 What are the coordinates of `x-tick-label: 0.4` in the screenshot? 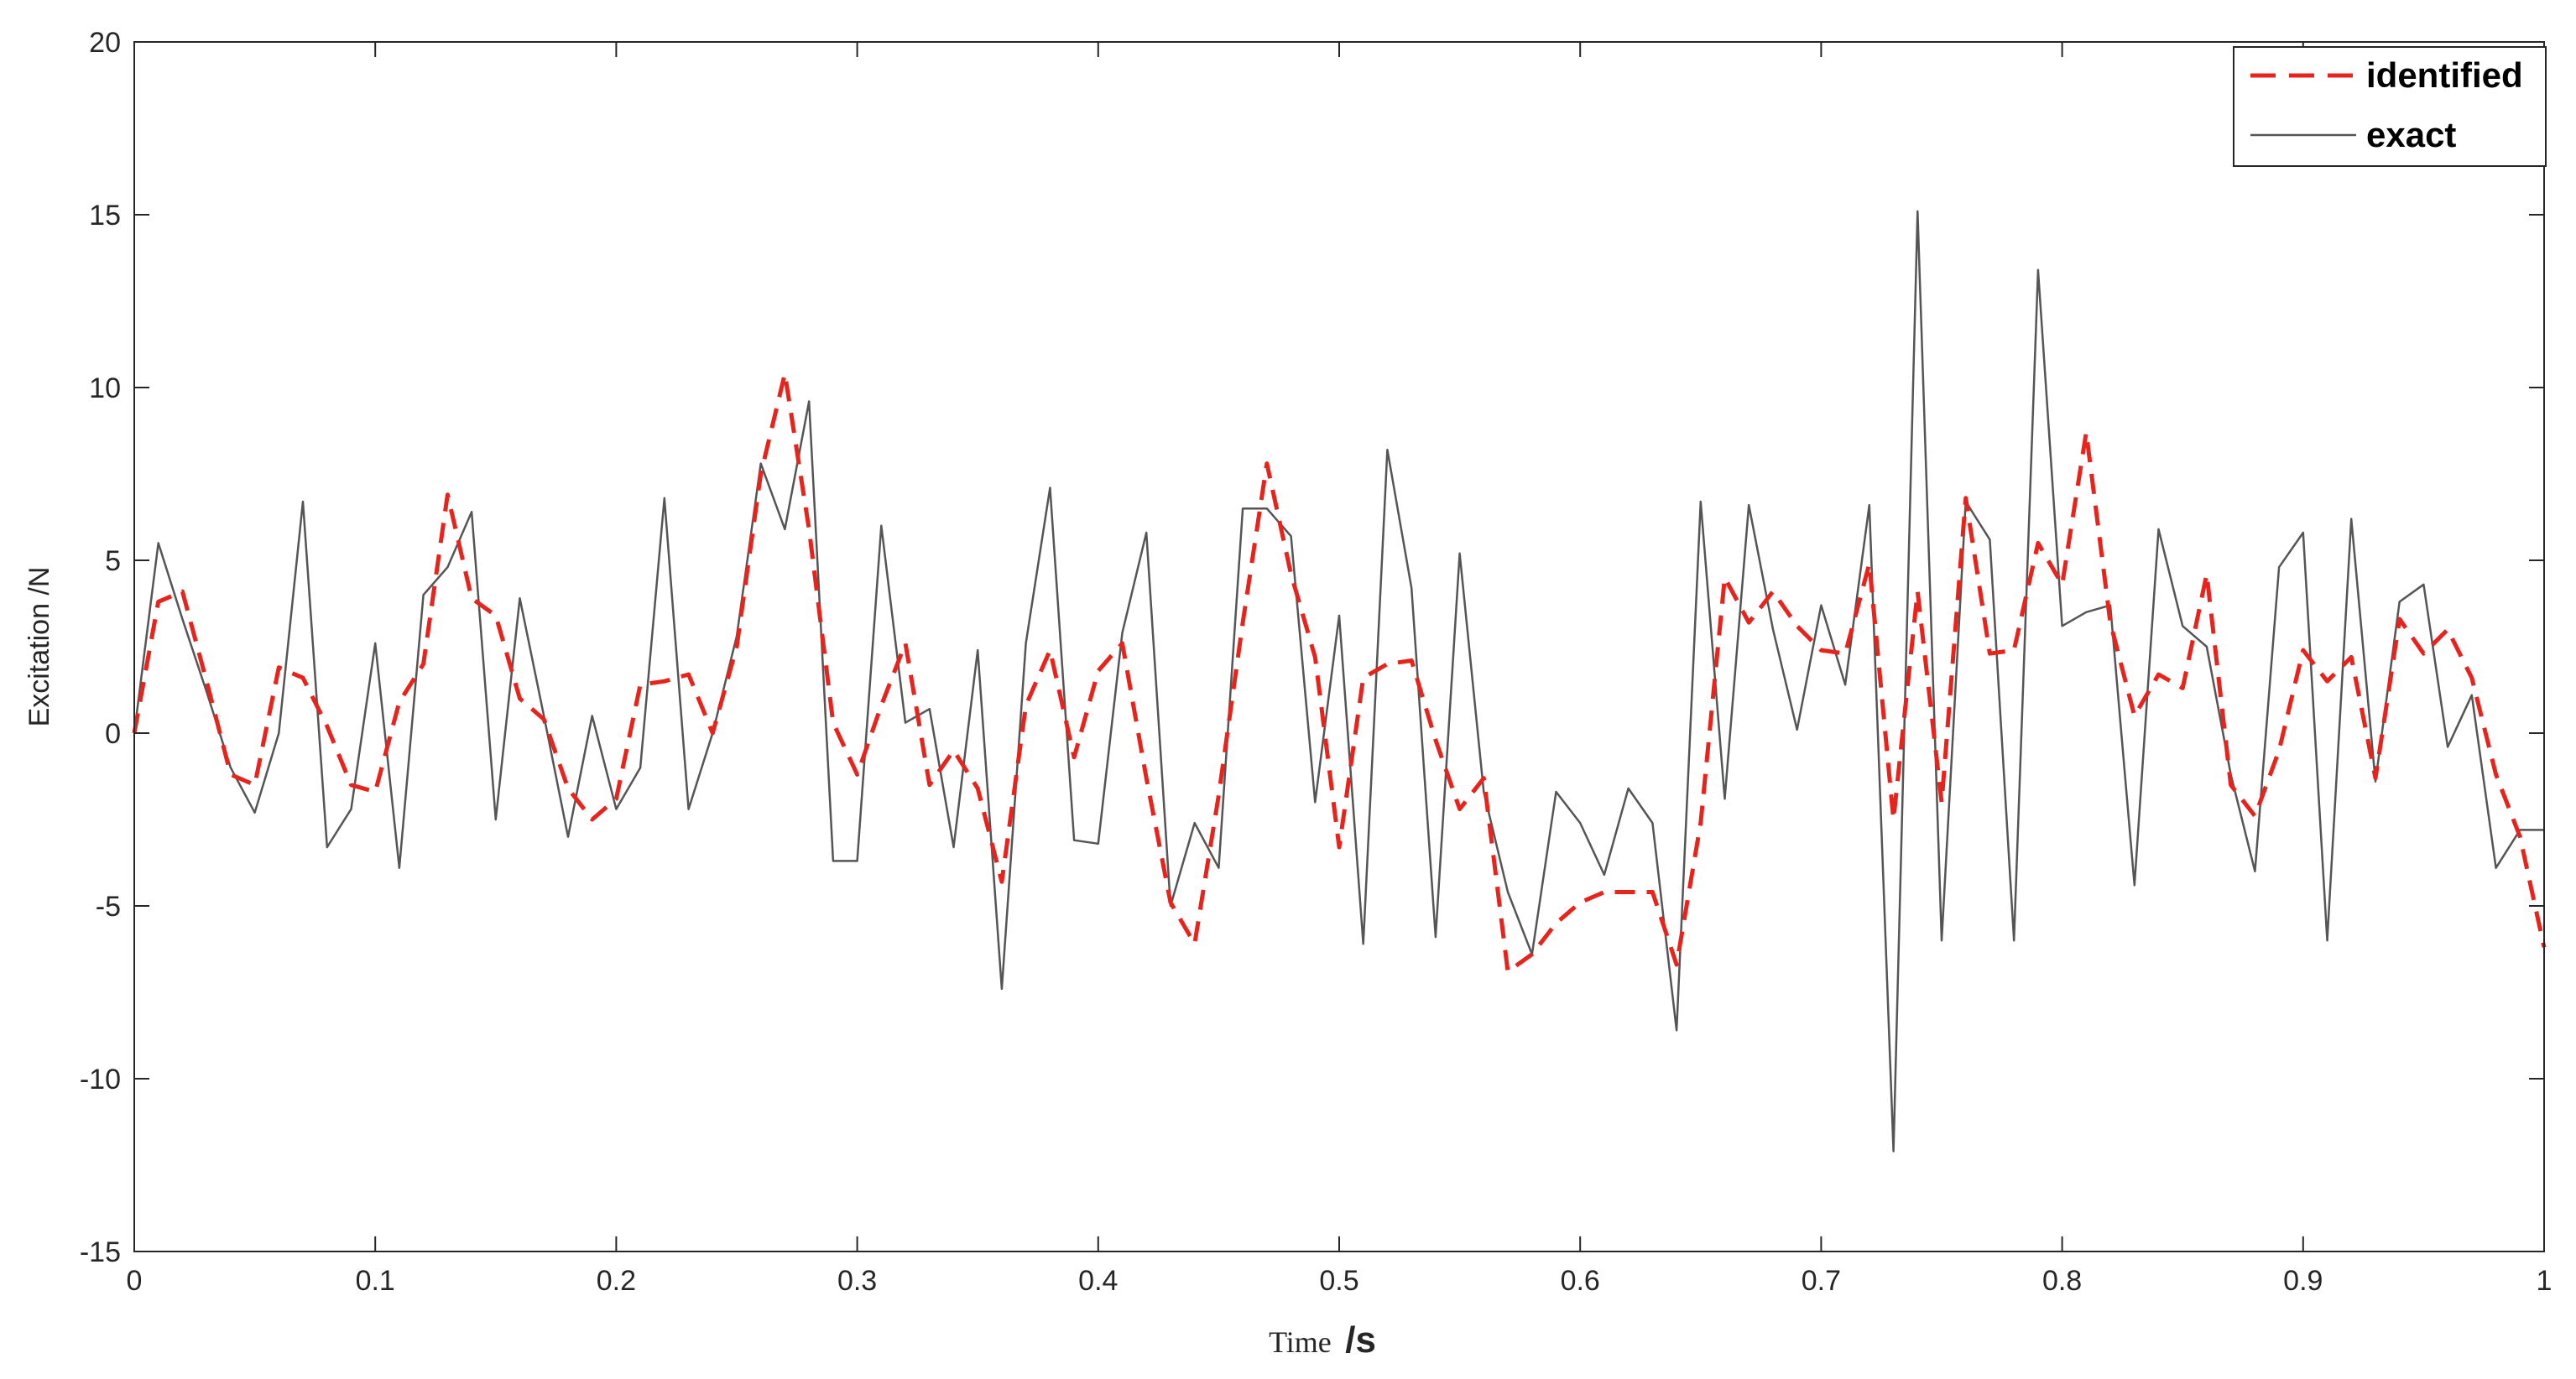 It's located at (1098, 1281).